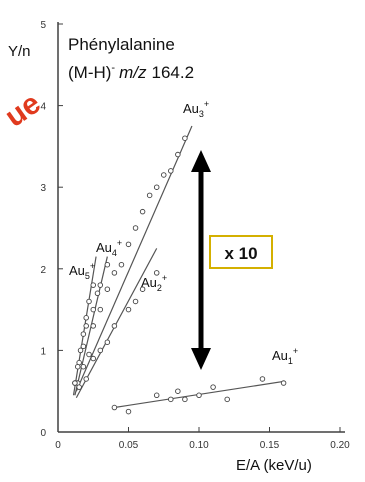  Describe the element at coordinates (172, 72) in the screenshot. I see `subtitle-mass: 164.2` at that location.